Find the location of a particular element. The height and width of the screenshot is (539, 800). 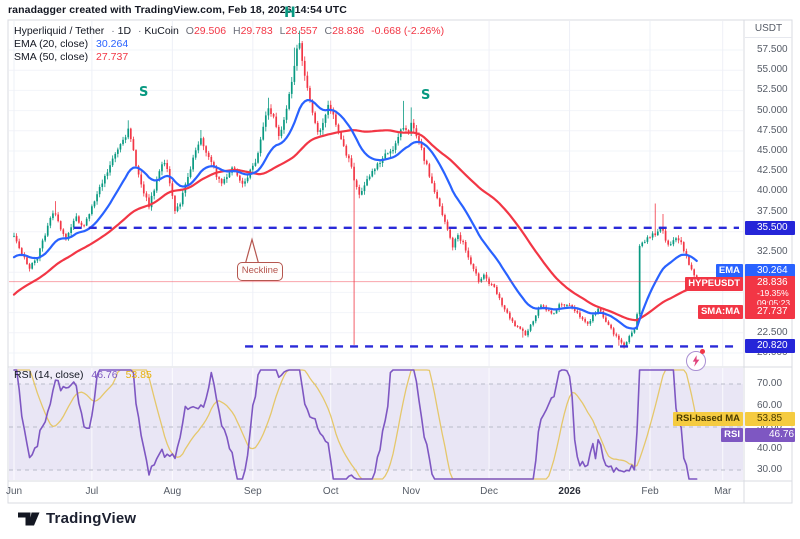

rsi-axis-tag: RSI is located at coordinates (732, 435).